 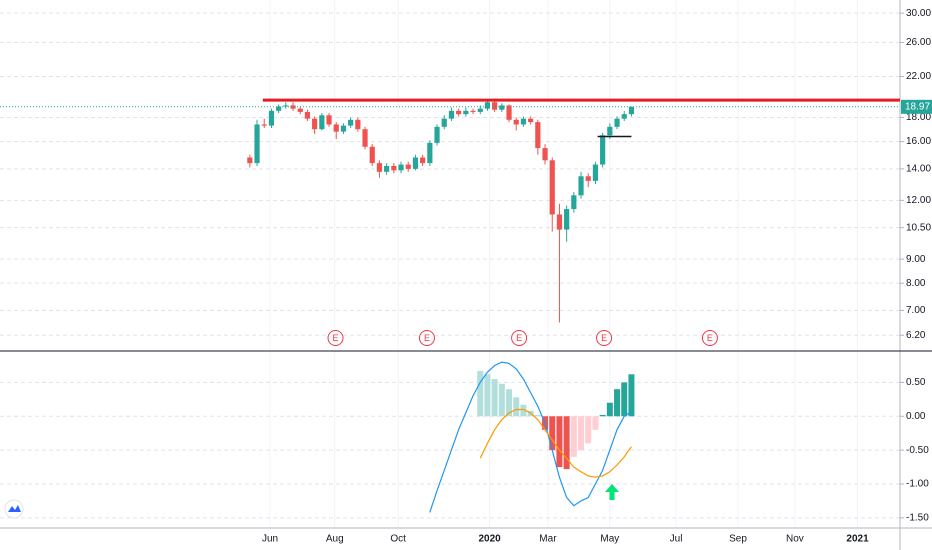 What do you see at coordinates (918, 117) in the screenshot?
I see `y-tick-label: 18.00` at bounding box center [918, 117].